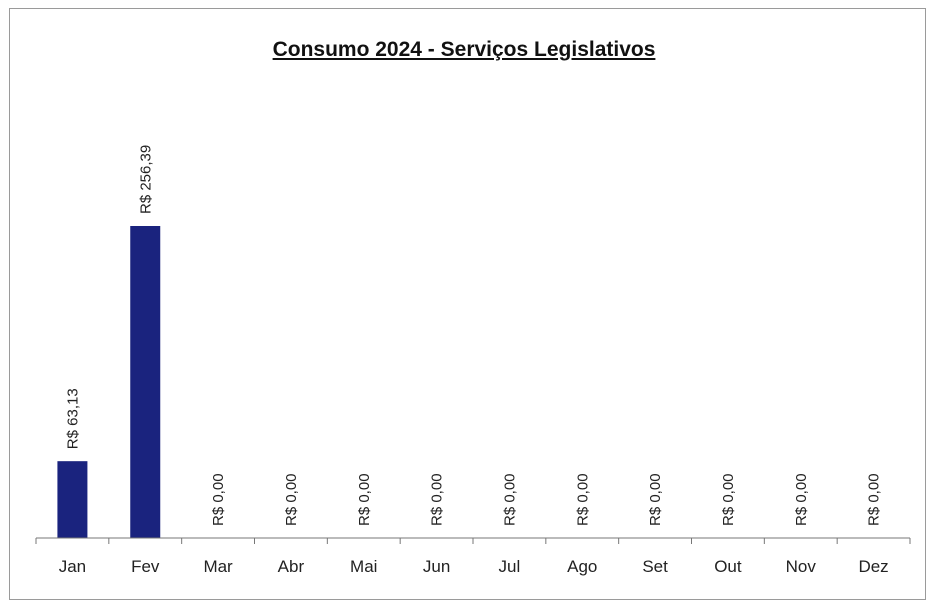  I want to click on data-label: R$ 63,13, so click(72, 418).